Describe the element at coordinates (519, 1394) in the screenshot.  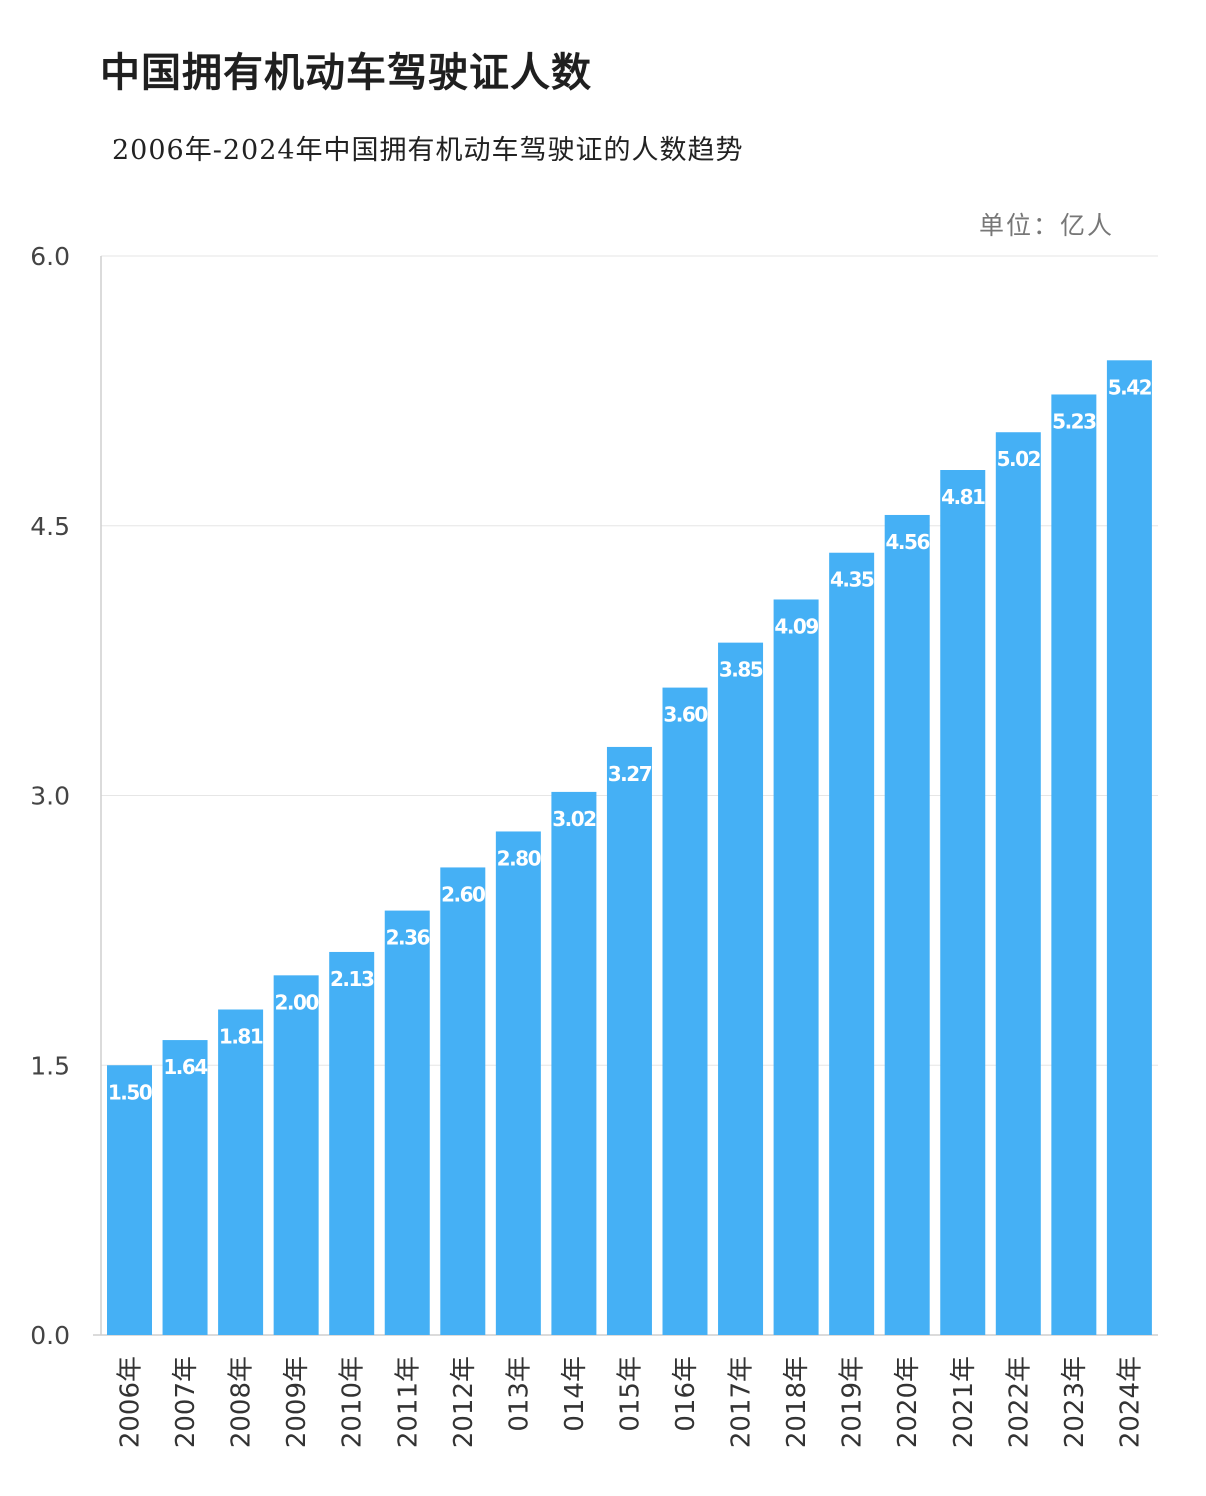
I see `x-tick-label: 013年` at that location.